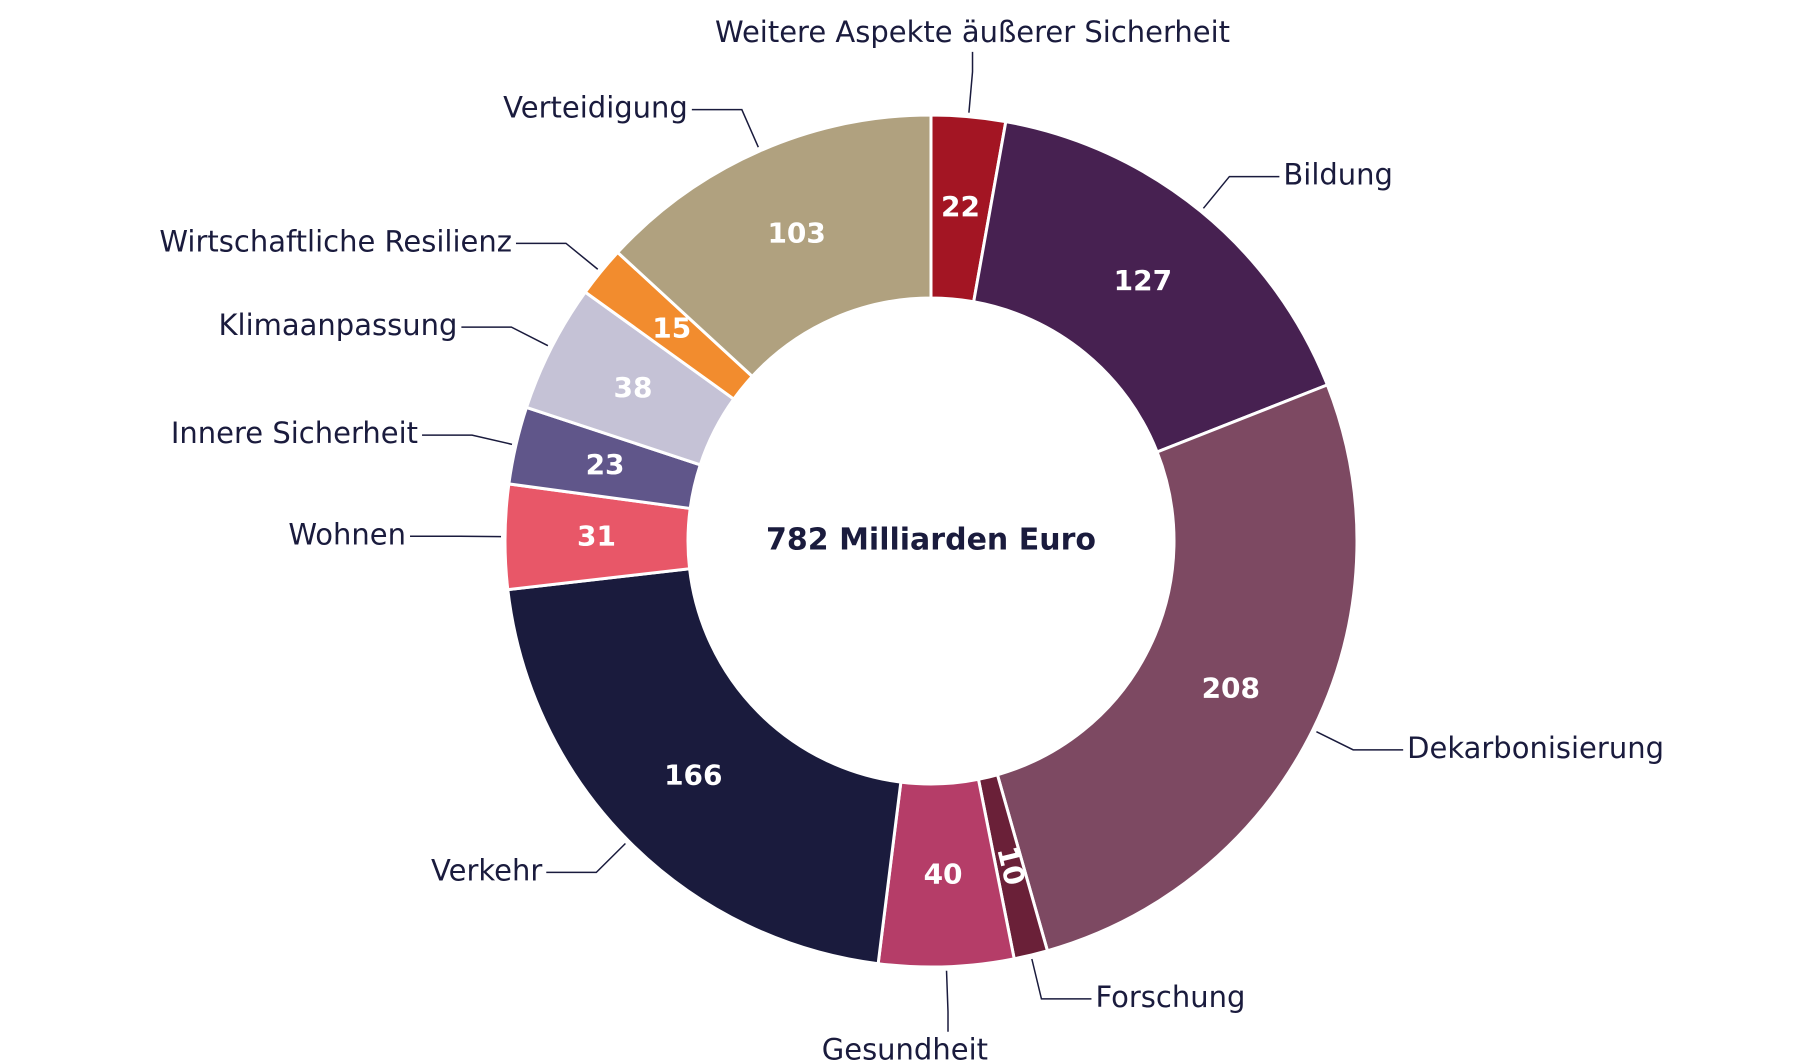 The width and height of the screenshot is (1805, 1061). I want to click on category-label: Bildung, so click(1338, 175).